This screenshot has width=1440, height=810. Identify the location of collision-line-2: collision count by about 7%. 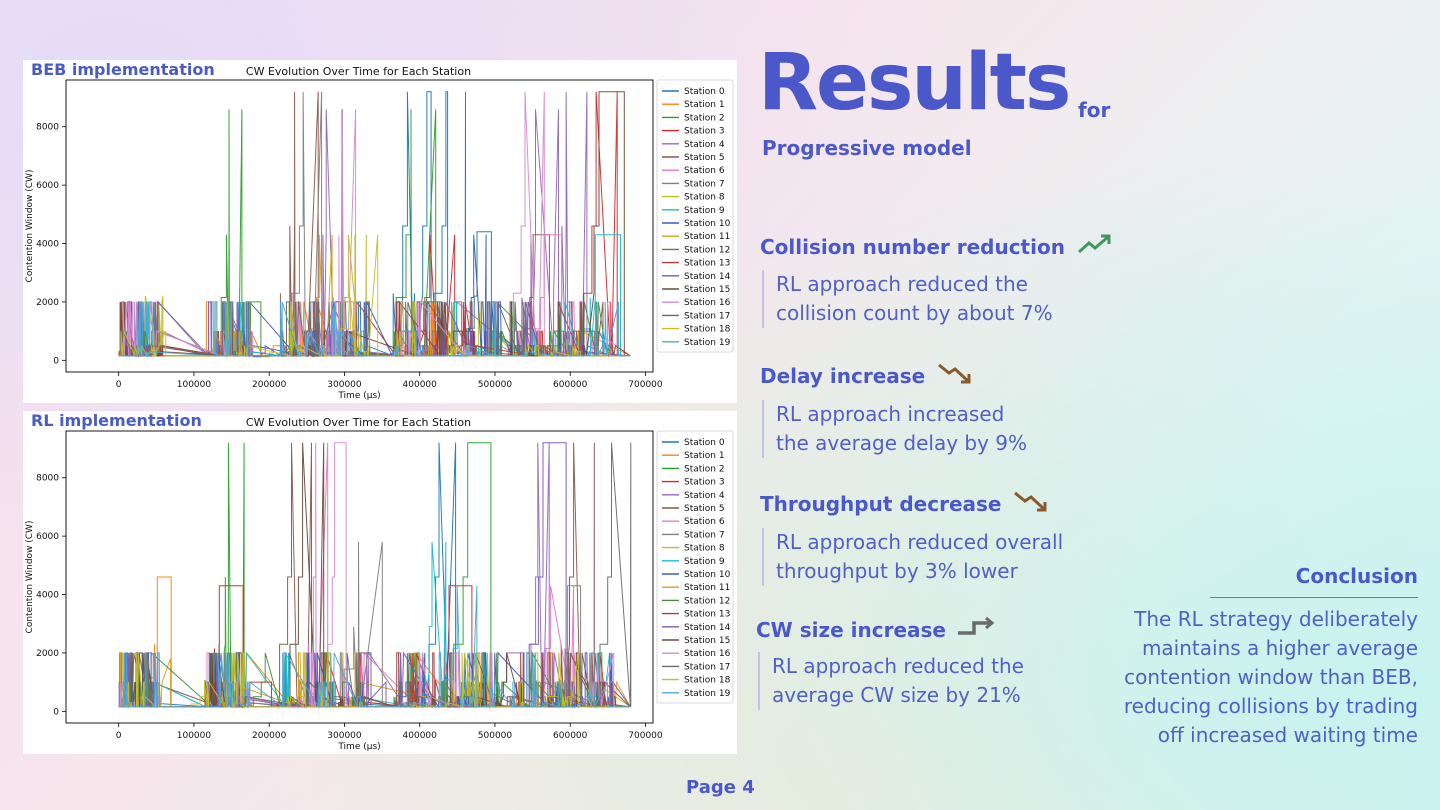
(914, 313).